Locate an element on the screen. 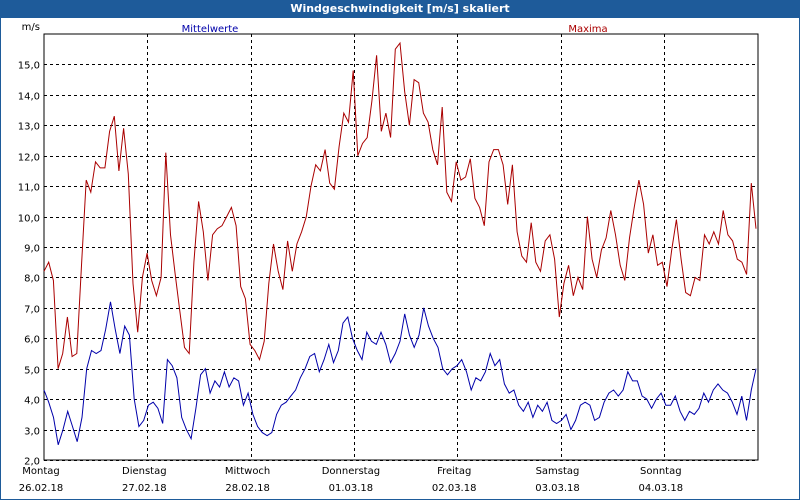  x-tick-weekday: Montag is located at coordinates (40, 471).